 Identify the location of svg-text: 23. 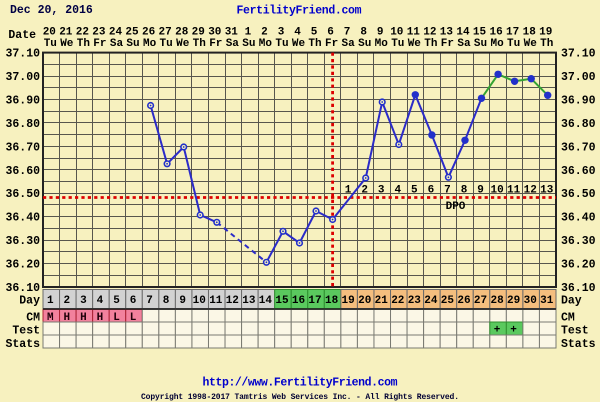
(415, 301).